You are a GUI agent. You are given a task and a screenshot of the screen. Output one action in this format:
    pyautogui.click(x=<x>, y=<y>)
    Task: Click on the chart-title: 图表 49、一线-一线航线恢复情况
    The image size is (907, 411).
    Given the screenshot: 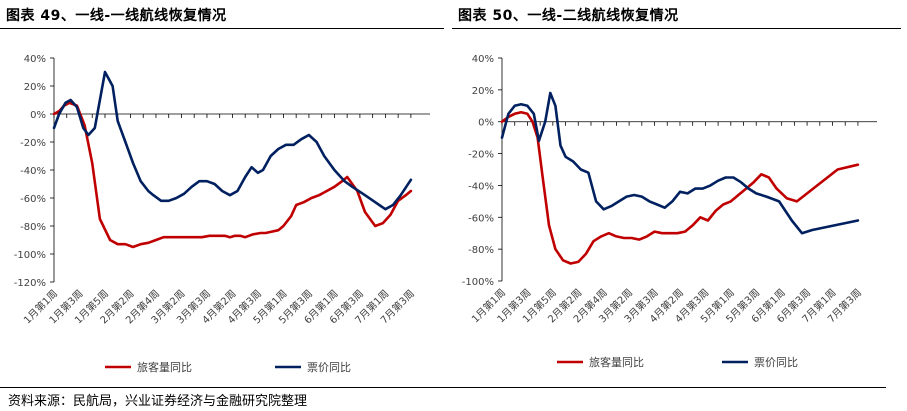 What is the action you would take?
    pyautogui.click(x=116, y=16)
    